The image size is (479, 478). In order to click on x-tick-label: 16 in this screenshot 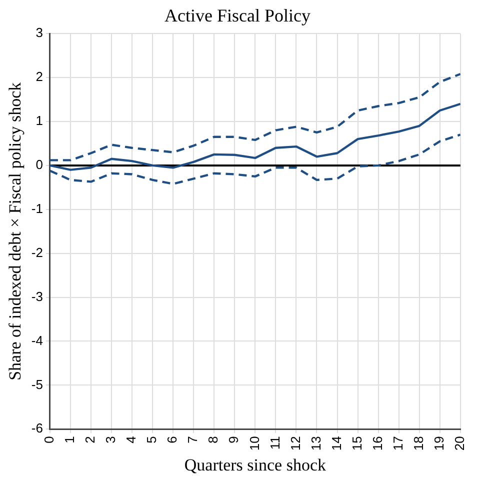, I will do `click(377, 443)`.